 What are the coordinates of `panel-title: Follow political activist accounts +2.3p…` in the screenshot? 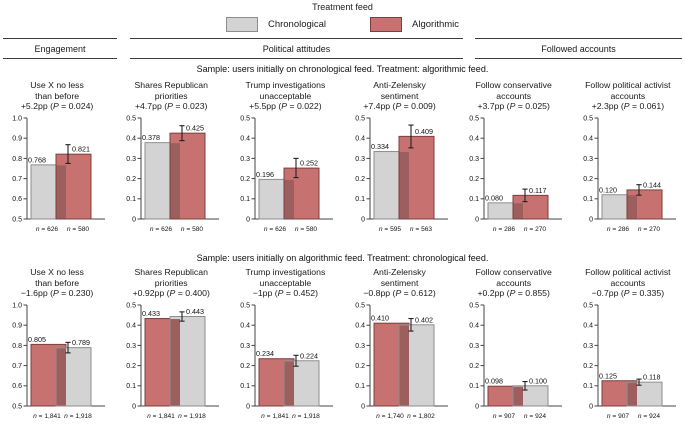 It's located at (627, 96).